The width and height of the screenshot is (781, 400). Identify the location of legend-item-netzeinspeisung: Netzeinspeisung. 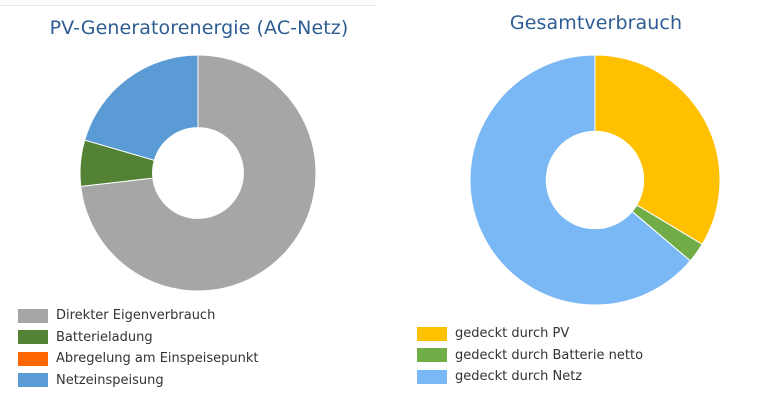
(138, 381).